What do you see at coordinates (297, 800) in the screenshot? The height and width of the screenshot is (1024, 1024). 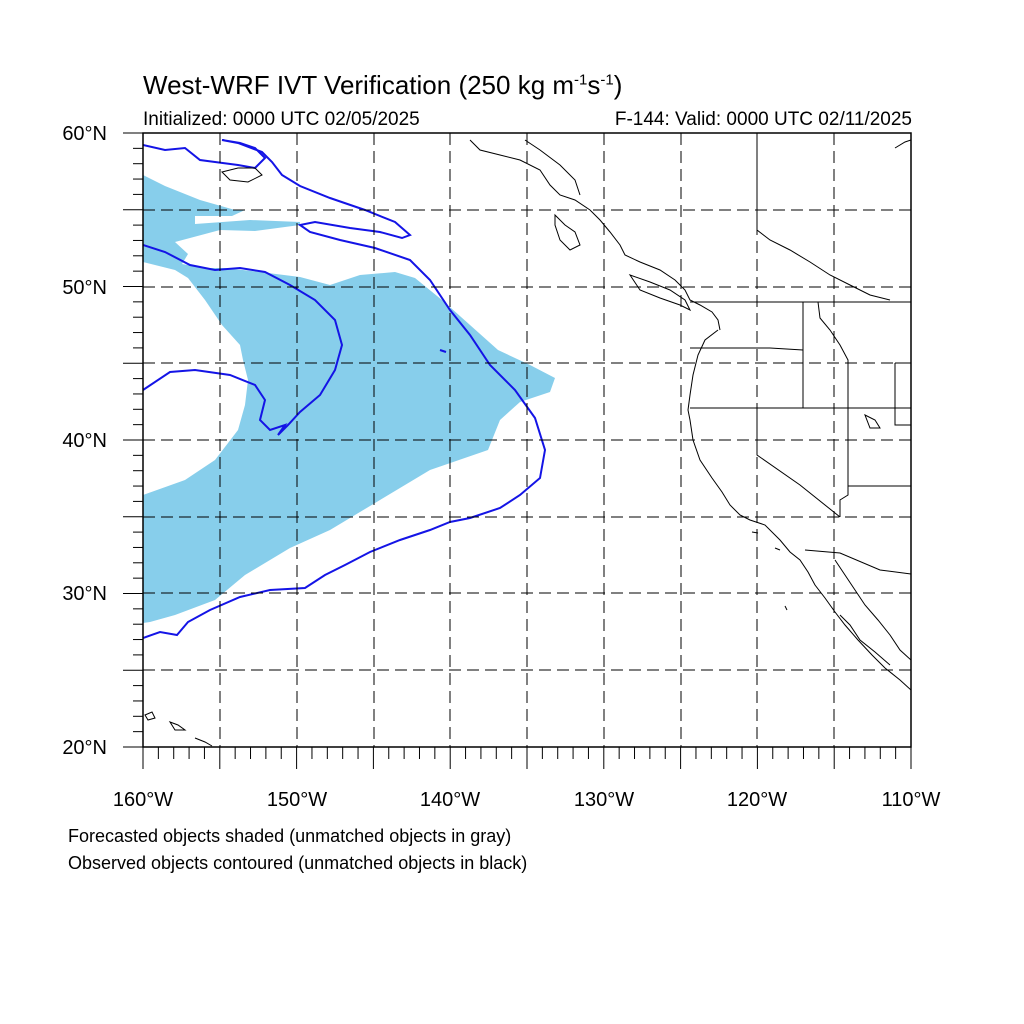 I see `x-tick-label: 150°W` at bounding box center [297, 800].